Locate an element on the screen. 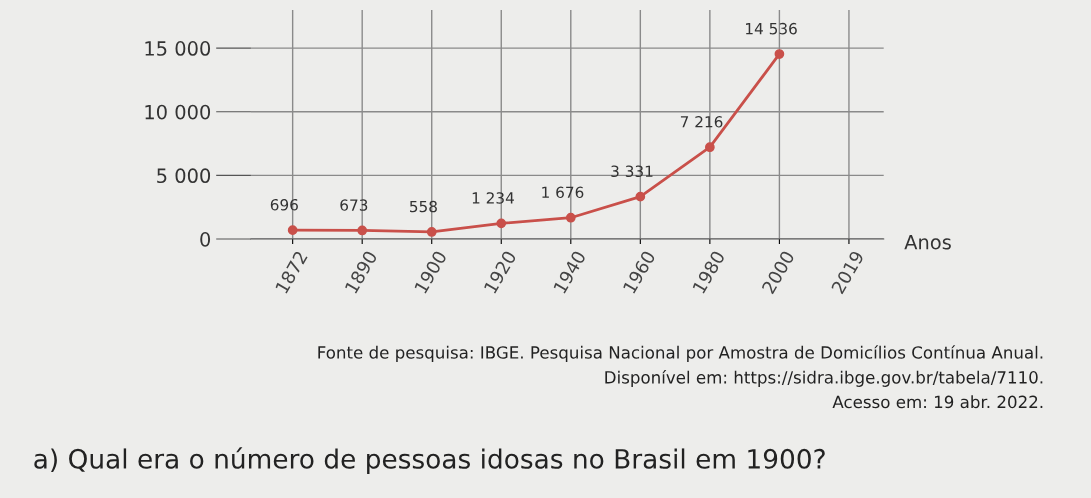 The height and width of the screenshot is (498, 1091). y-tick-label: 0 is located at coordinates (205, 239).